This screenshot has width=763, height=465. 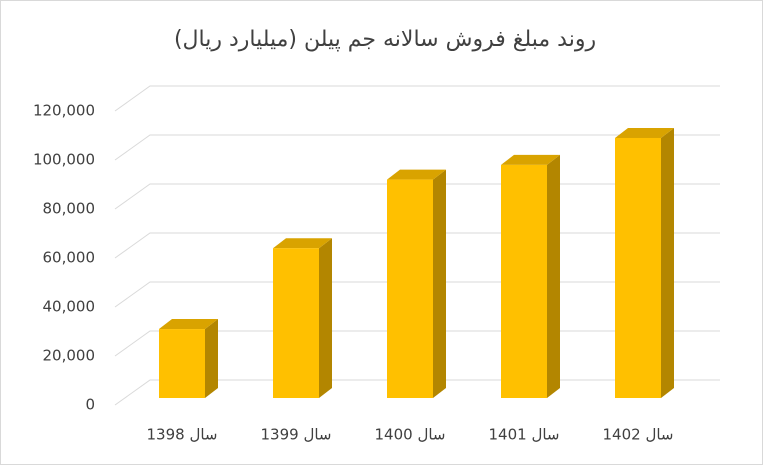 What do you see at coordinates (69, 209) in the screenshot?
I see `y-tick-label: 80,000` at bounding box center [69, 209].